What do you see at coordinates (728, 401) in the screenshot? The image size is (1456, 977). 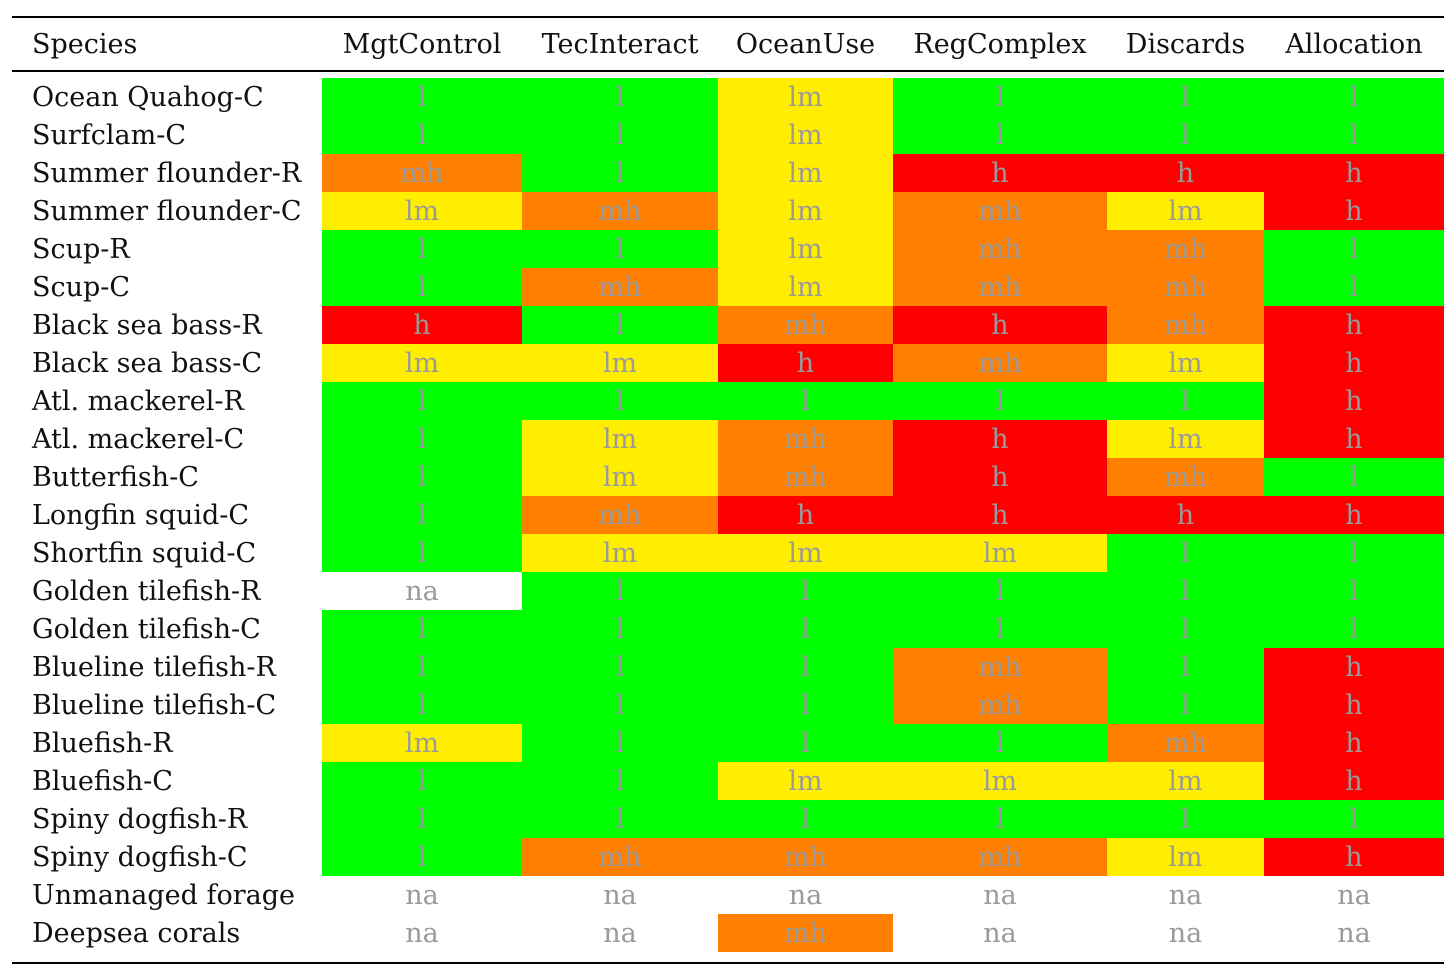 I see `table-row: Atl. mackerel-R l l l l l h` at bounding box center [728, 401].